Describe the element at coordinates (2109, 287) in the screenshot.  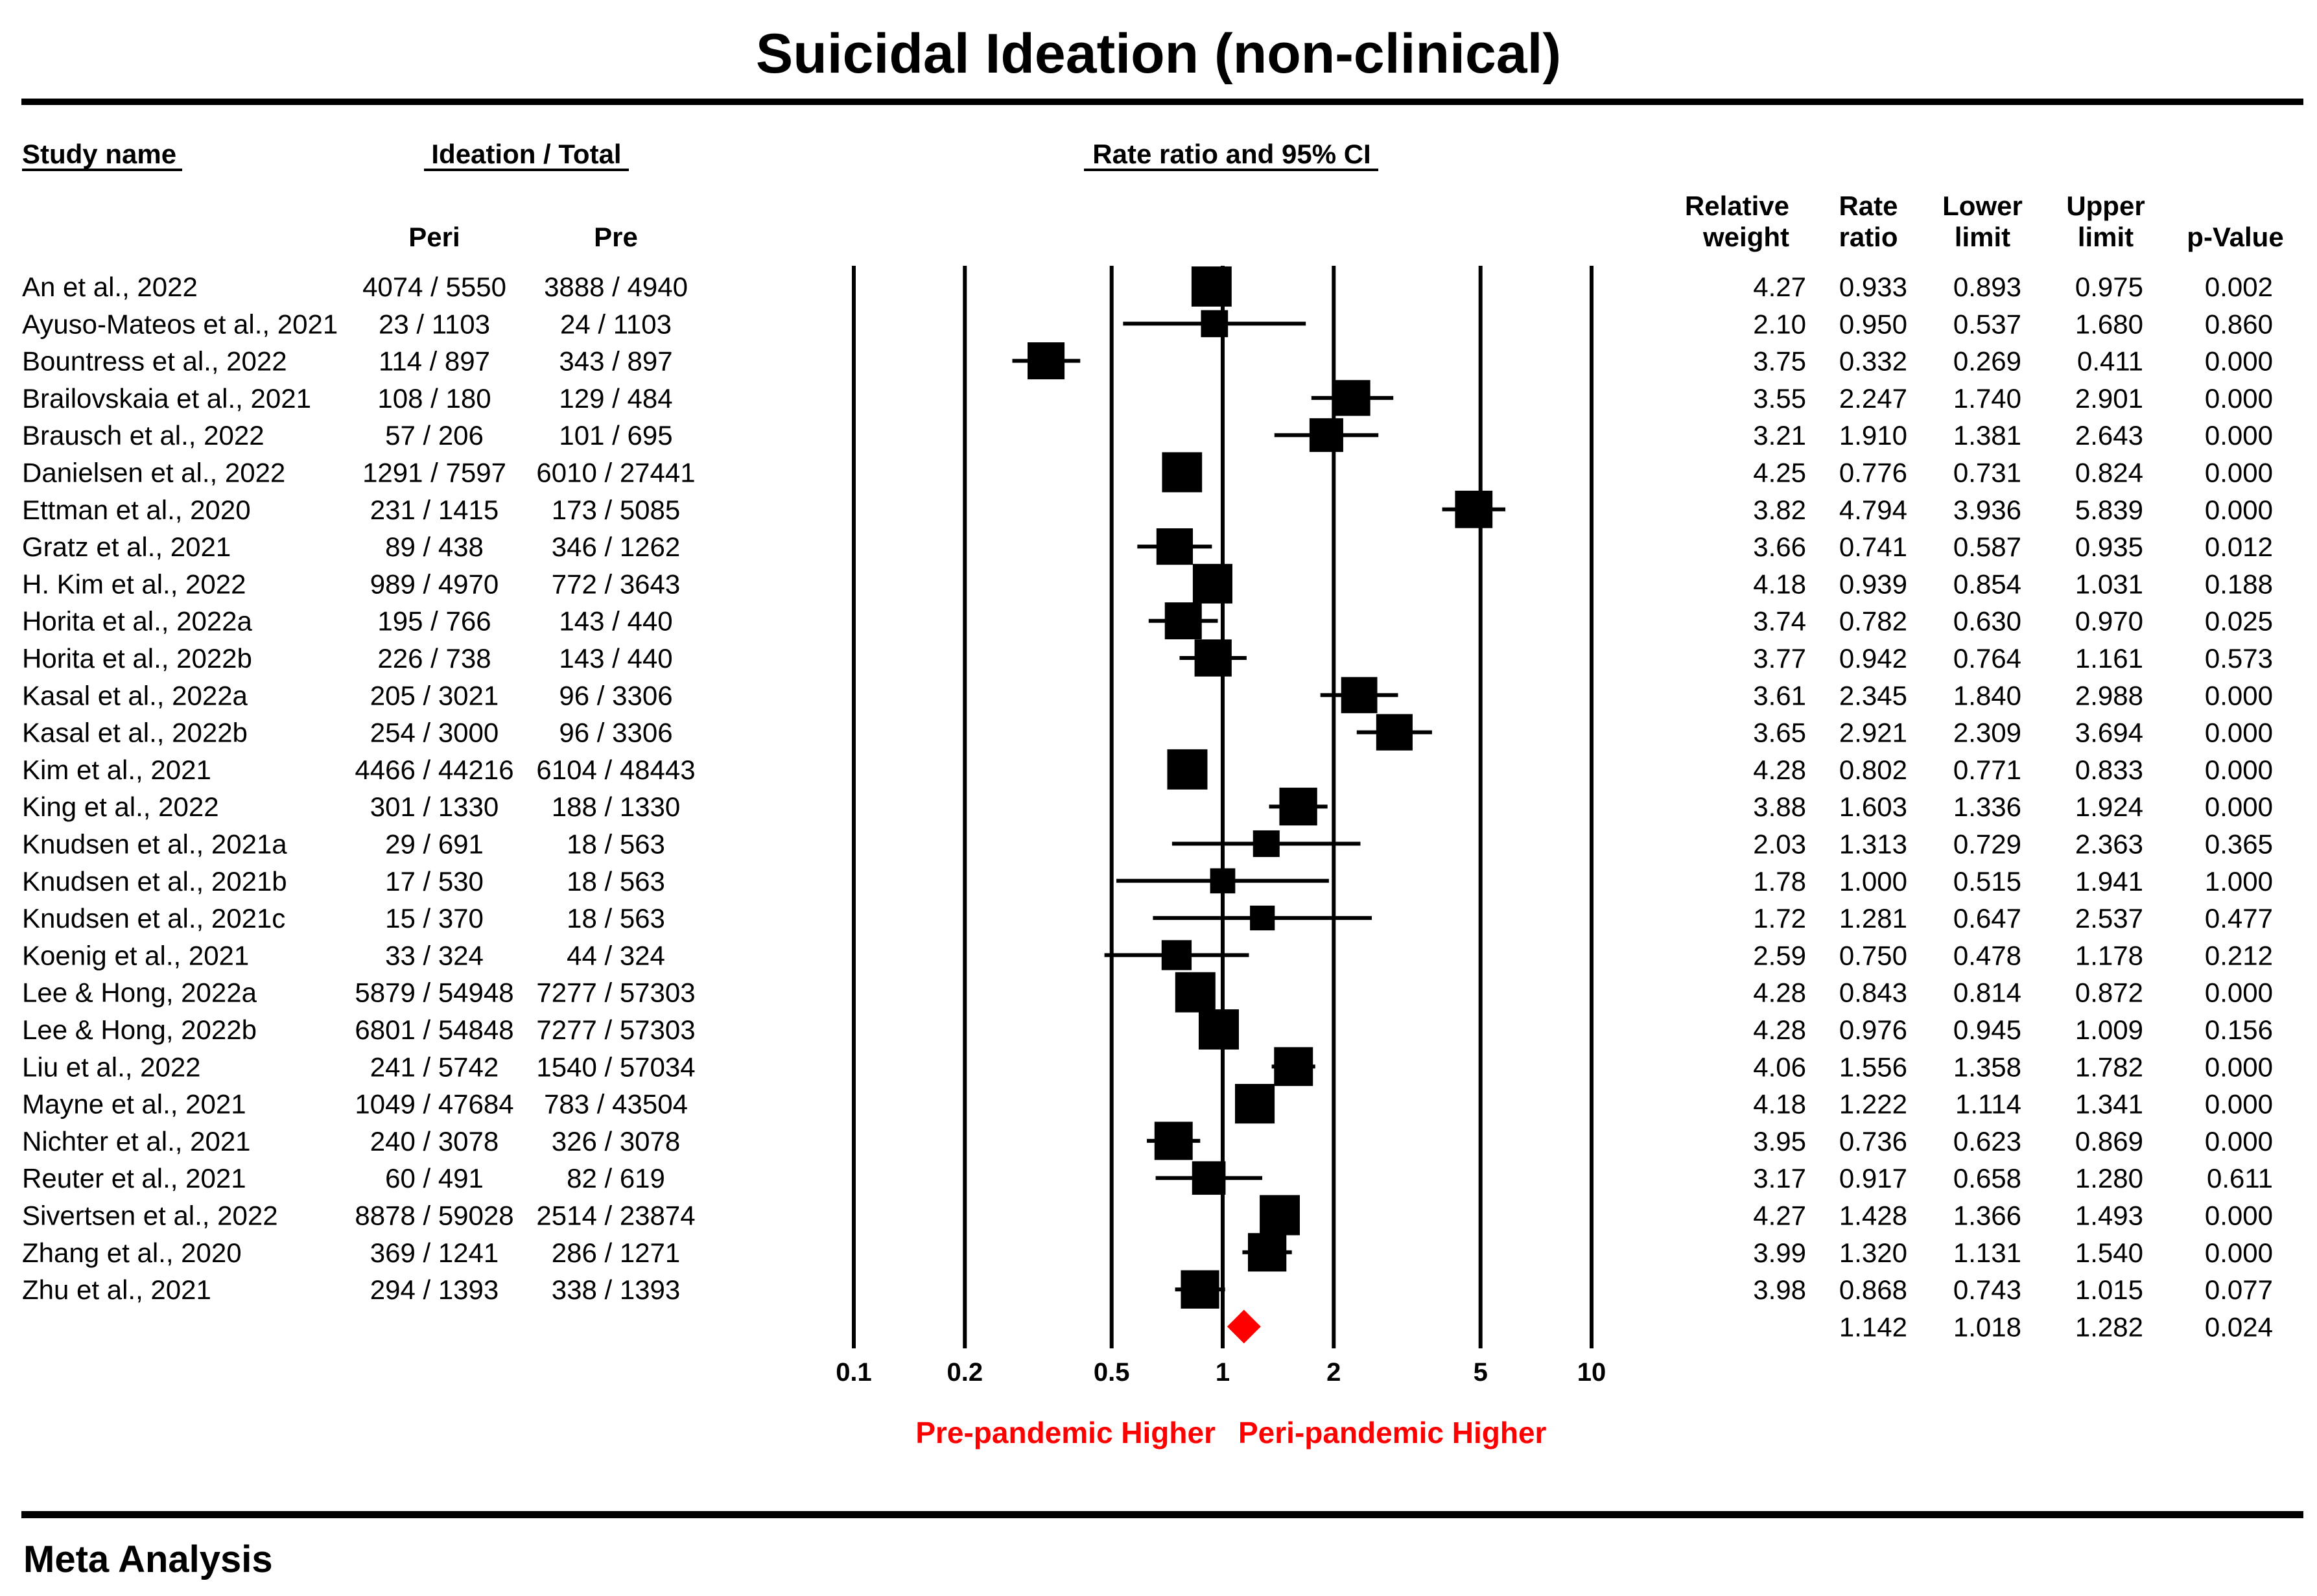
I see `upper-limit: 0.975` at that location.